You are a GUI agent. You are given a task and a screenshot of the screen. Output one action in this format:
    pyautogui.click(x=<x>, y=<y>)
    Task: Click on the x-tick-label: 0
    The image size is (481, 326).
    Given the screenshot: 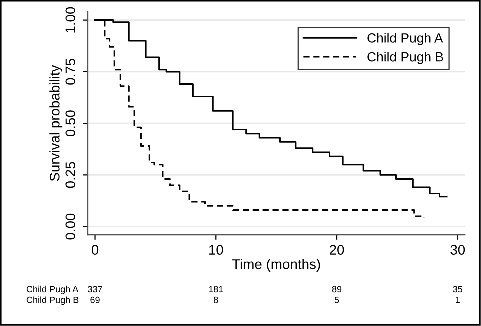 What is the action you would take?
    pyautogui.click(x=95, y=250)
    